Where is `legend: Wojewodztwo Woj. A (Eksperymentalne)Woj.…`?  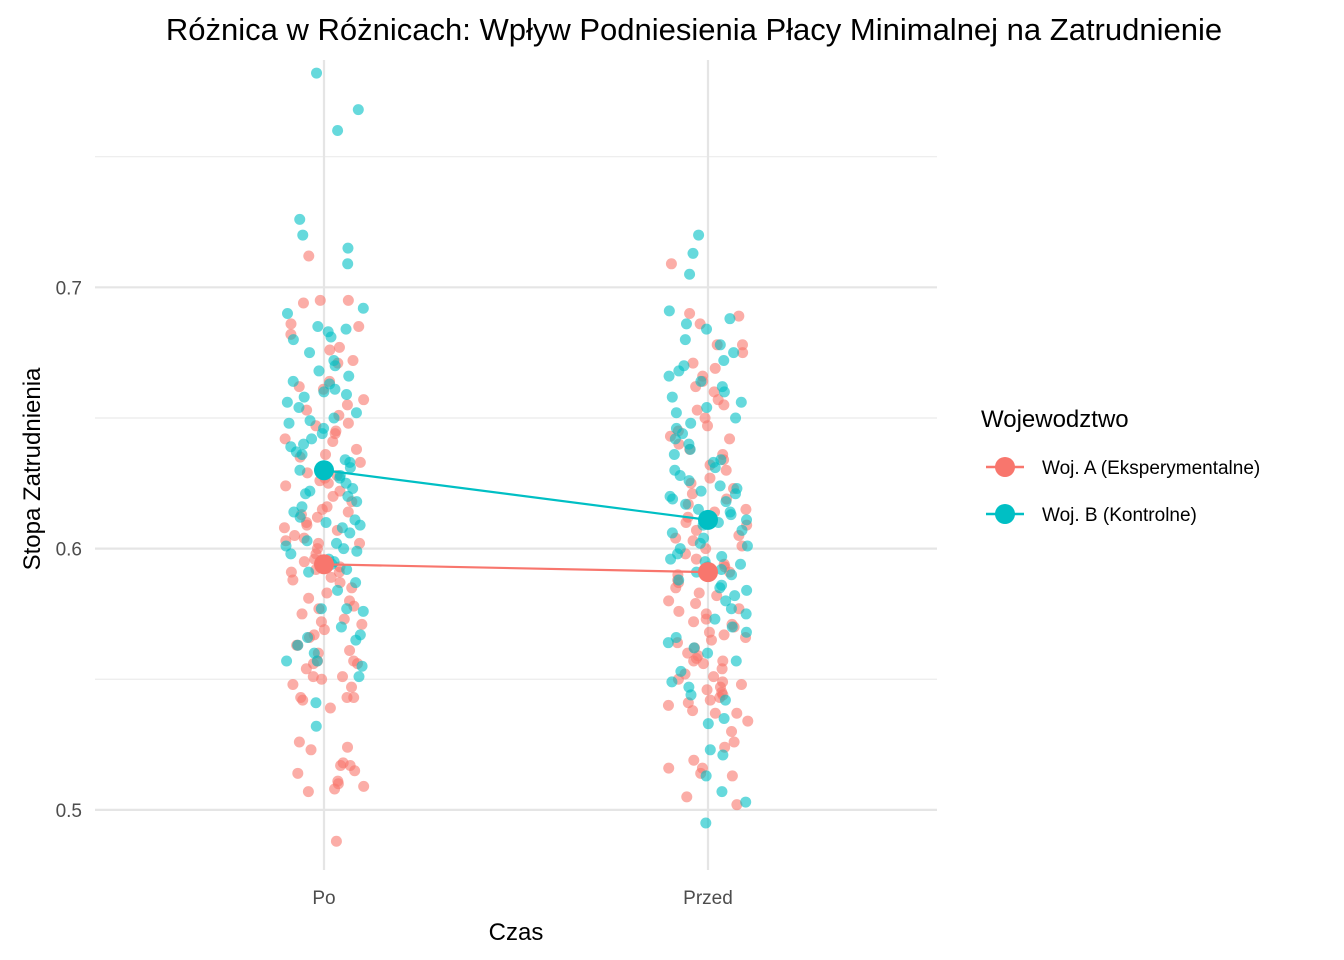
legend: Wojewodztwo Woj. A (Eksperymentalne)Woj.… is located at coordinates (1120, 466).